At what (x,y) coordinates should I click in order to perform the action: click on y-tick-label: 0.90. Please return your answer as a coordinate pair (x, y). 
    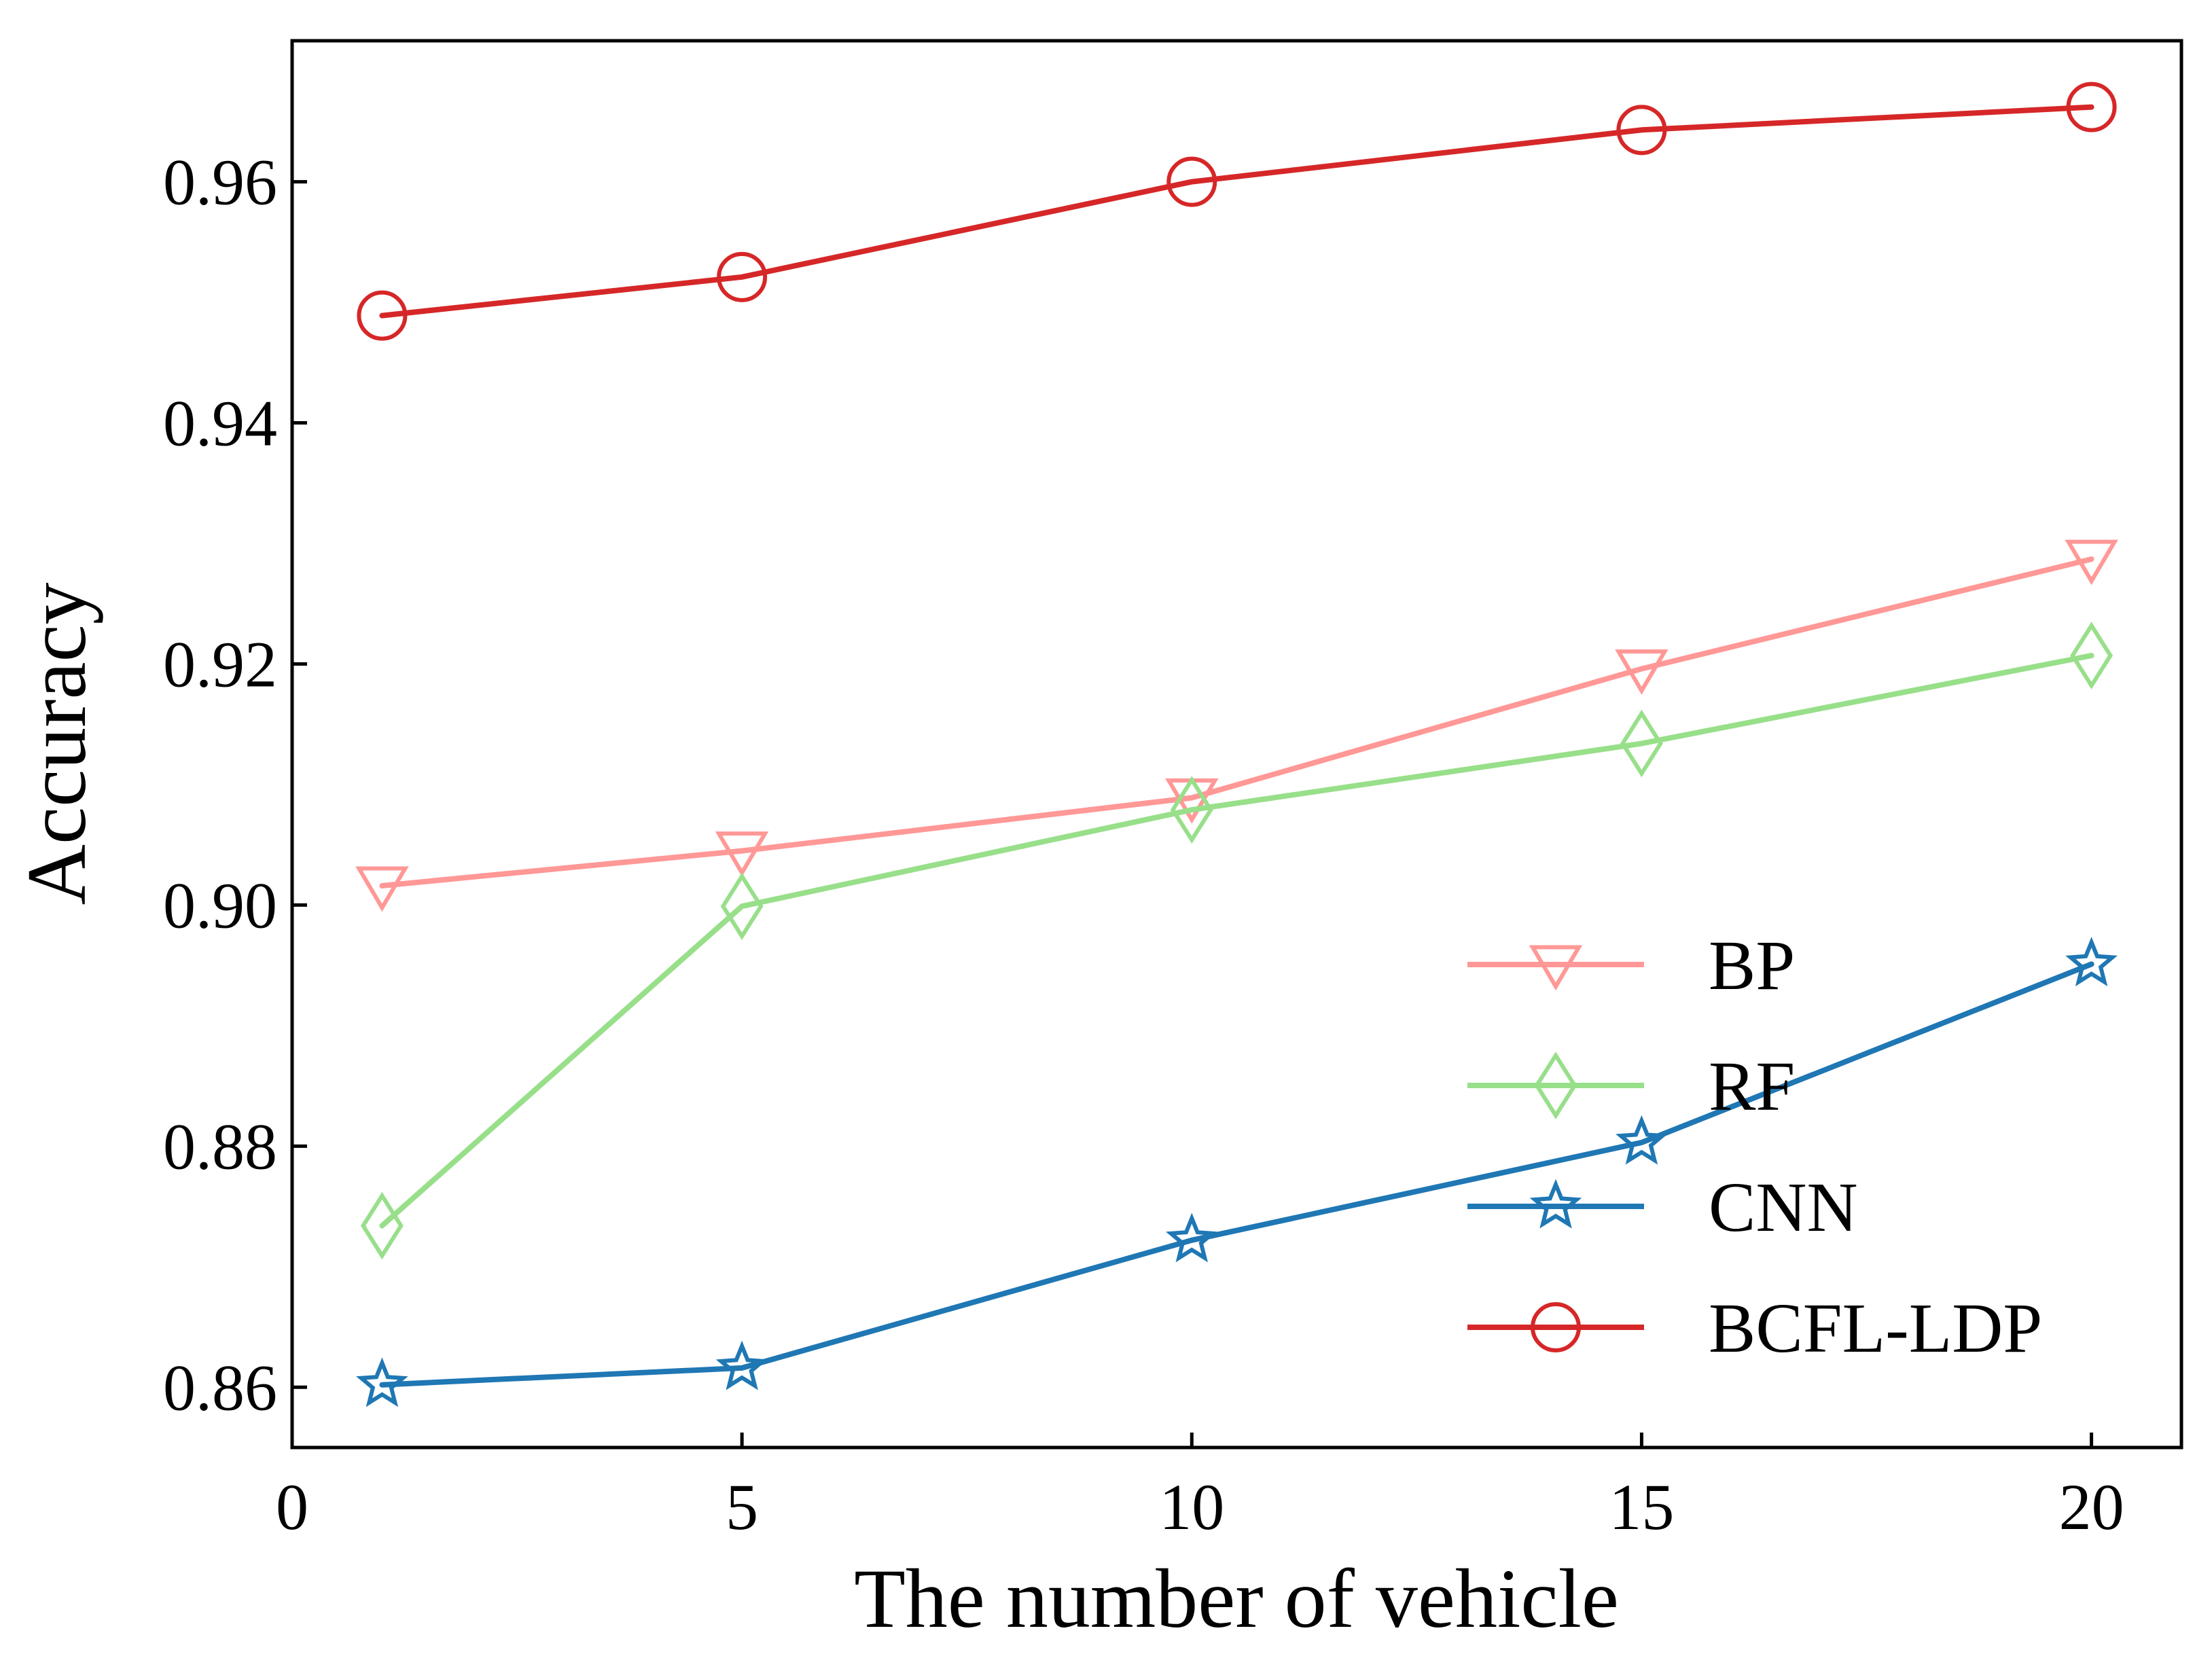
    Looking at the image, I should click on (220, 905).